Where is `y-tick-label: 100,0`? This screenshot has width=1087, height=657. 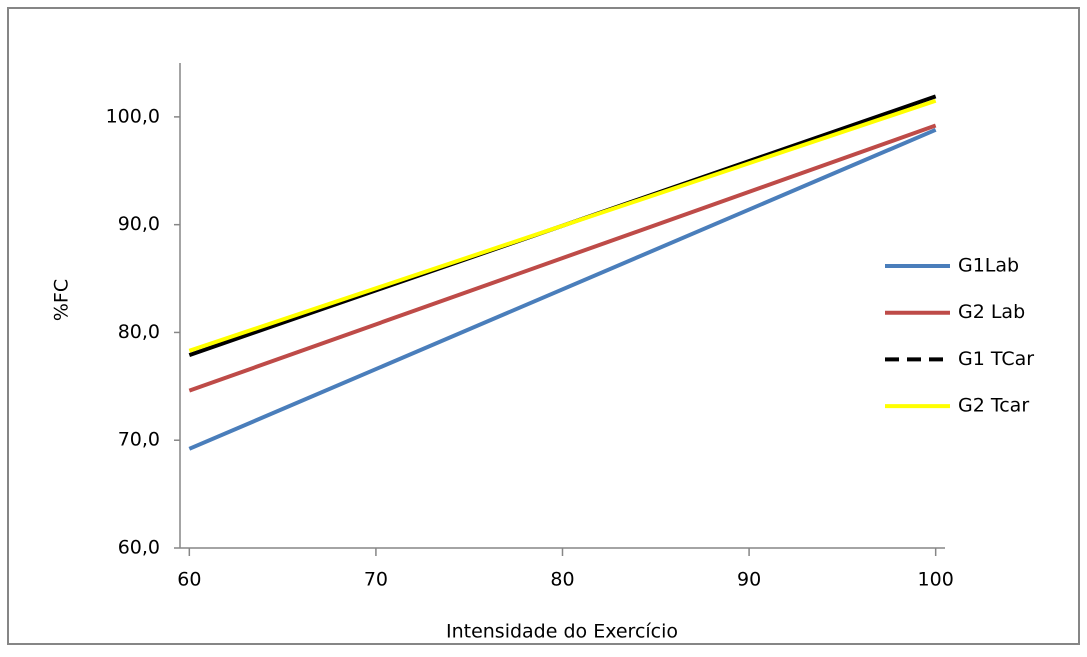 y-tick-label: 100,0 is located at coordinates (133, 116).